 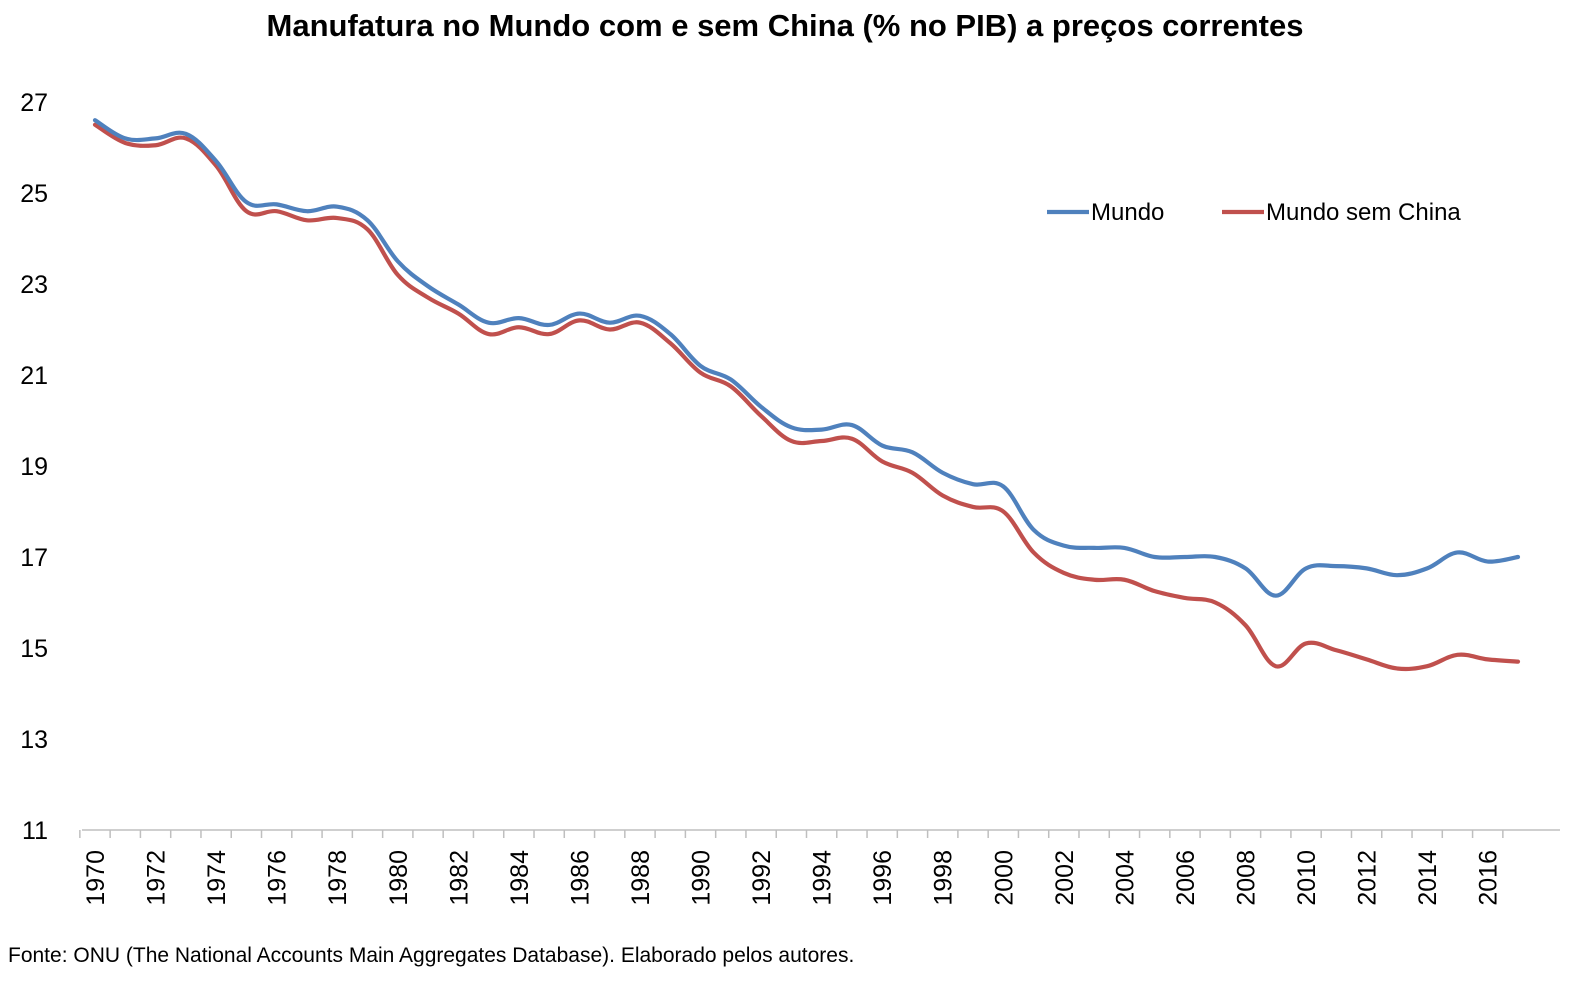 I want to click on legend: Mundo Mundo sem China, so click(x=1254, y=212).